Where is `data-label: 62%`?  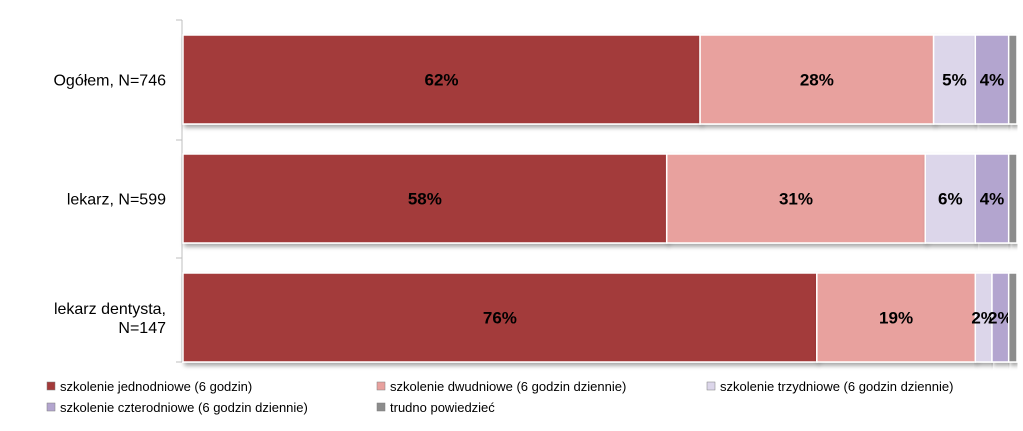 data-label: 62% is located at coordinates (442, 80).